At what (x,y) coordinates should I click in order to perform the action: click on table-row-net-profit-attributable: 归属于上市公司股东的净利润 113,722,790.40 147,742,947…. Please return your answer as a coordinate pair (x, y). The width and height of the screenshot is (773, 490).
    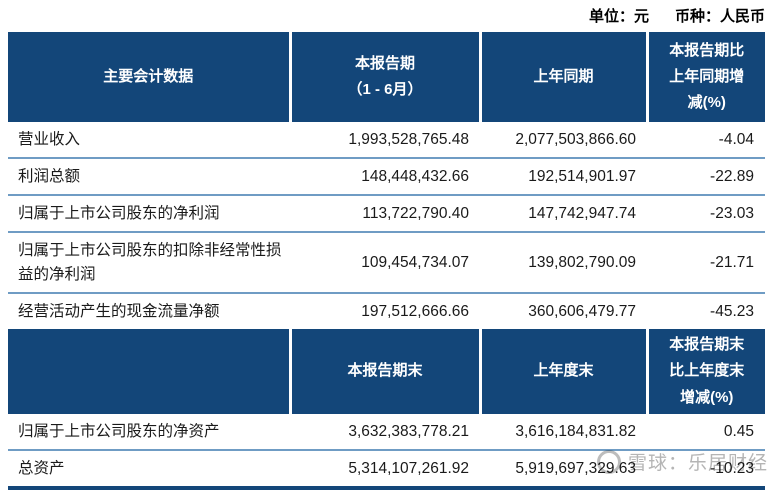
    Looking at the image, I should click on (386, 214).